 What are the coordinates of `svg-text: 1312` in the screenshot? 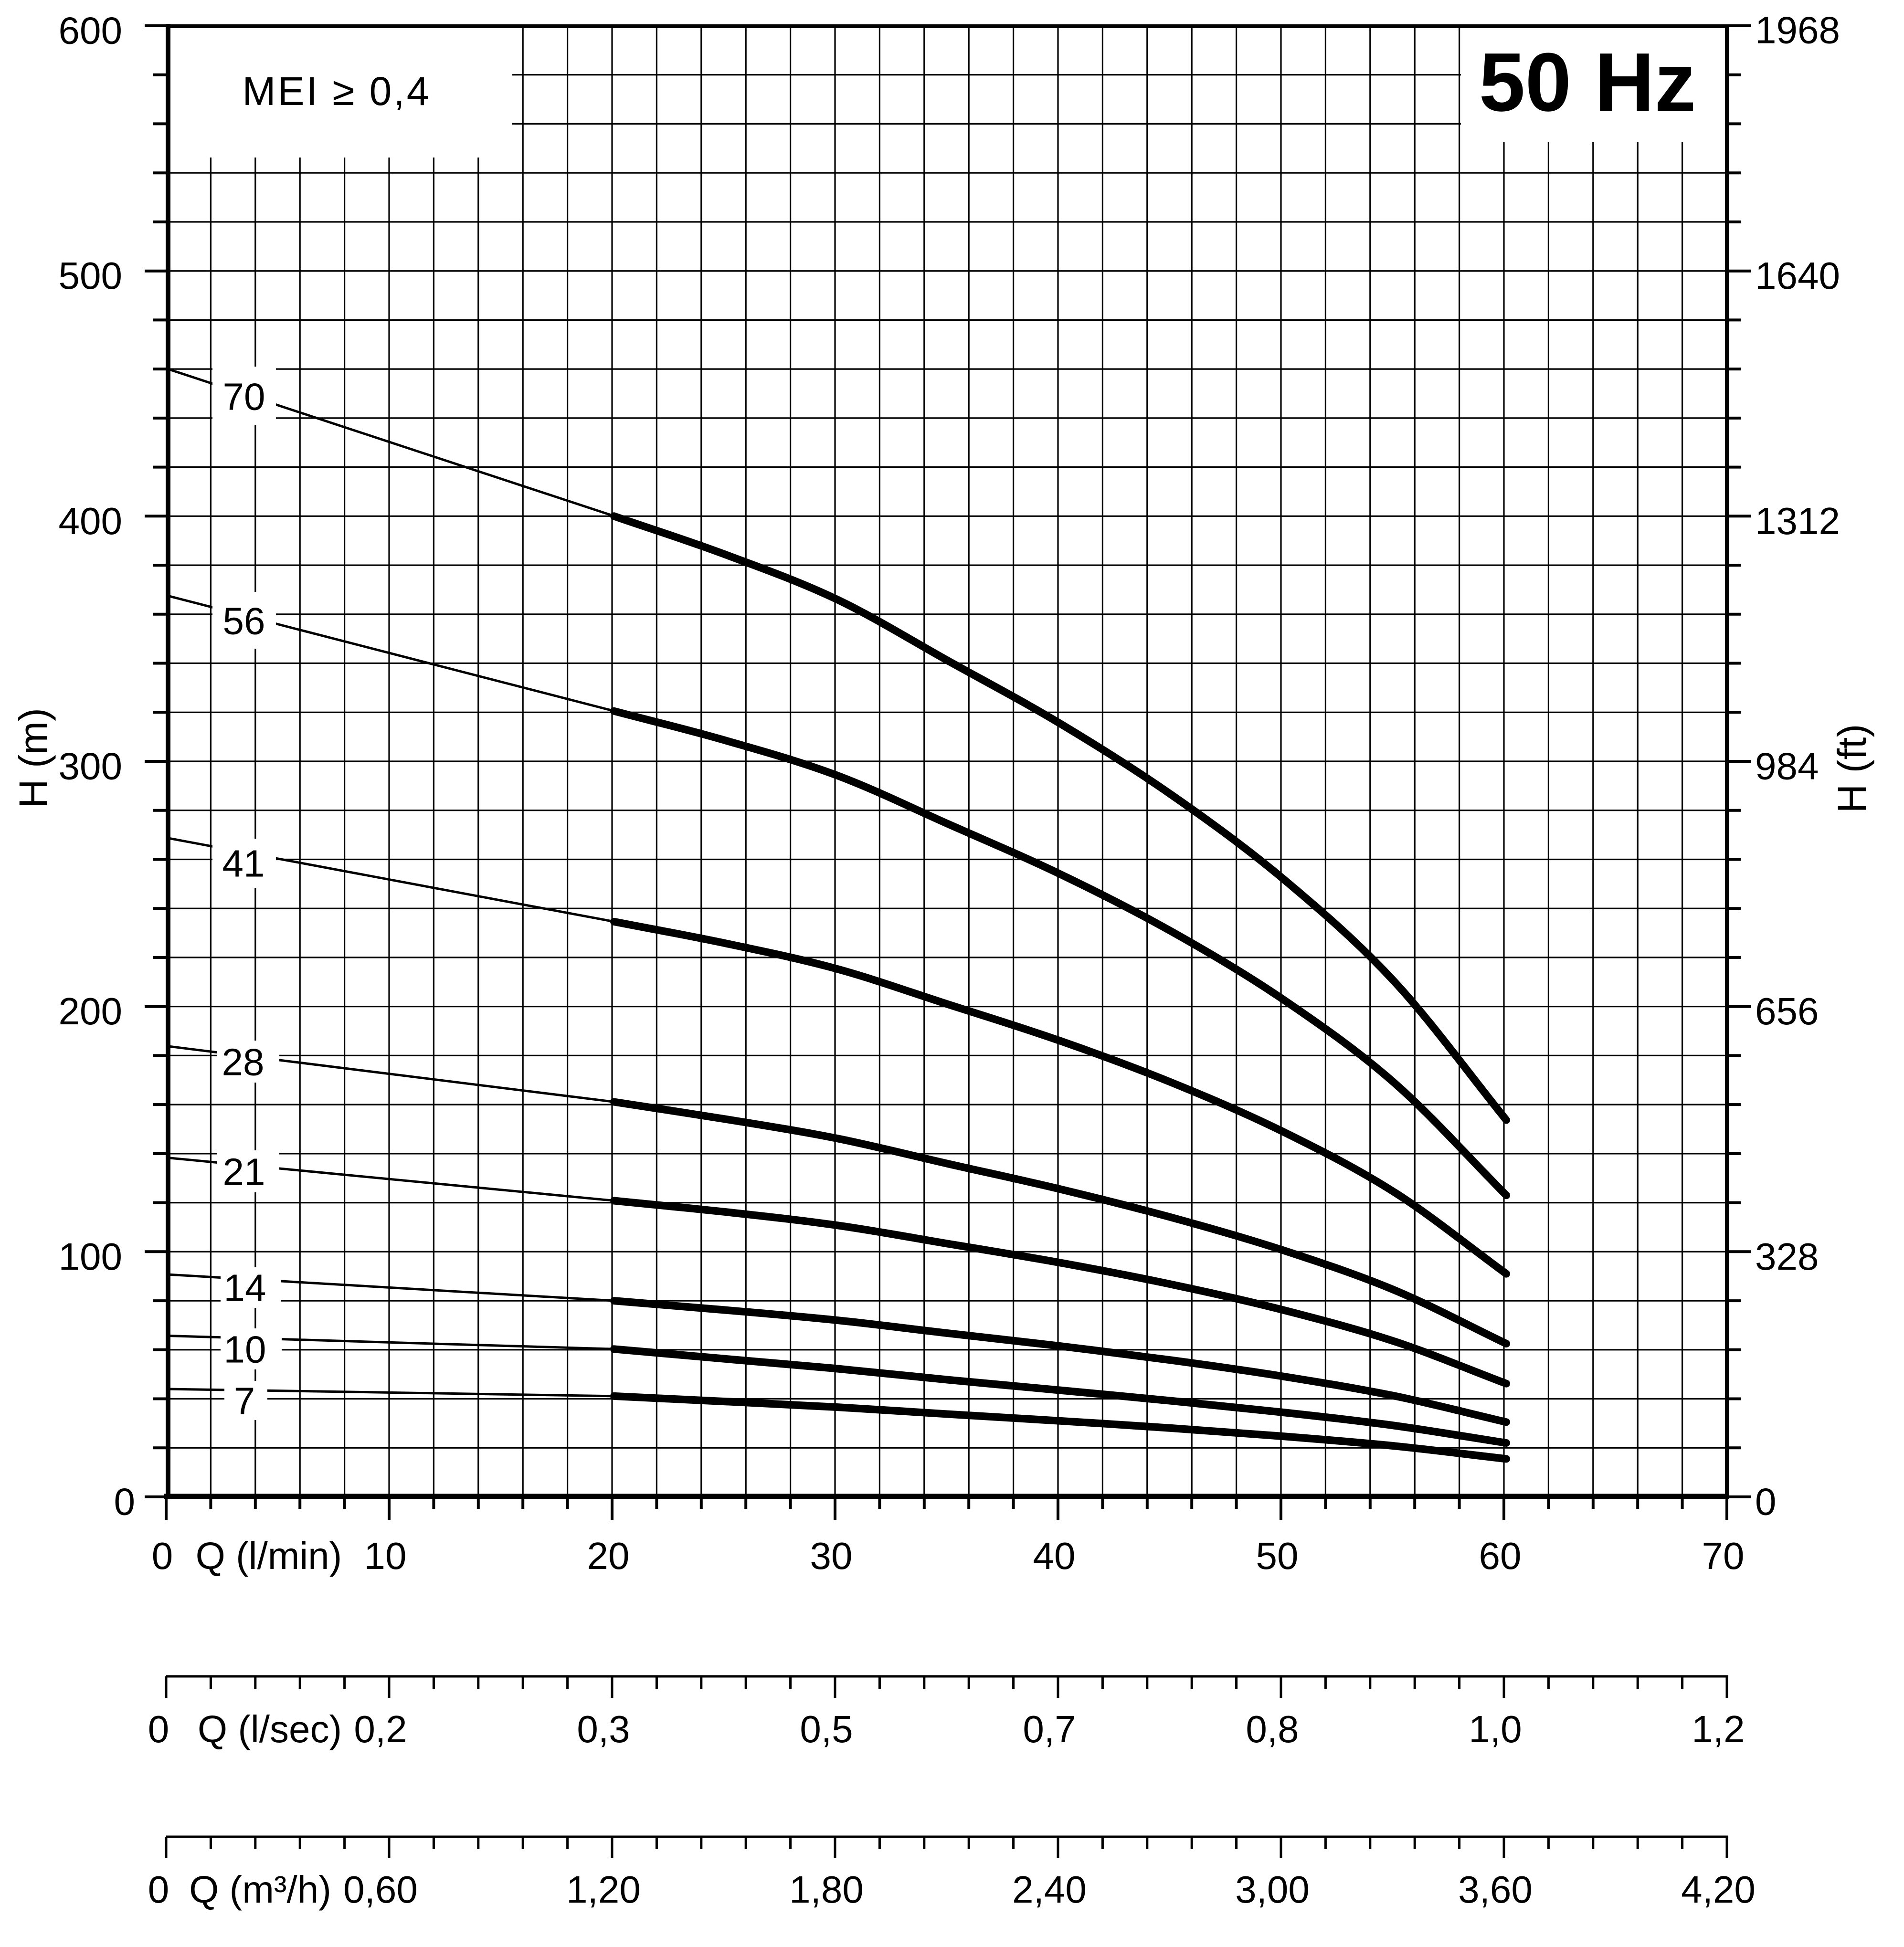 It's located at (1797, 521).